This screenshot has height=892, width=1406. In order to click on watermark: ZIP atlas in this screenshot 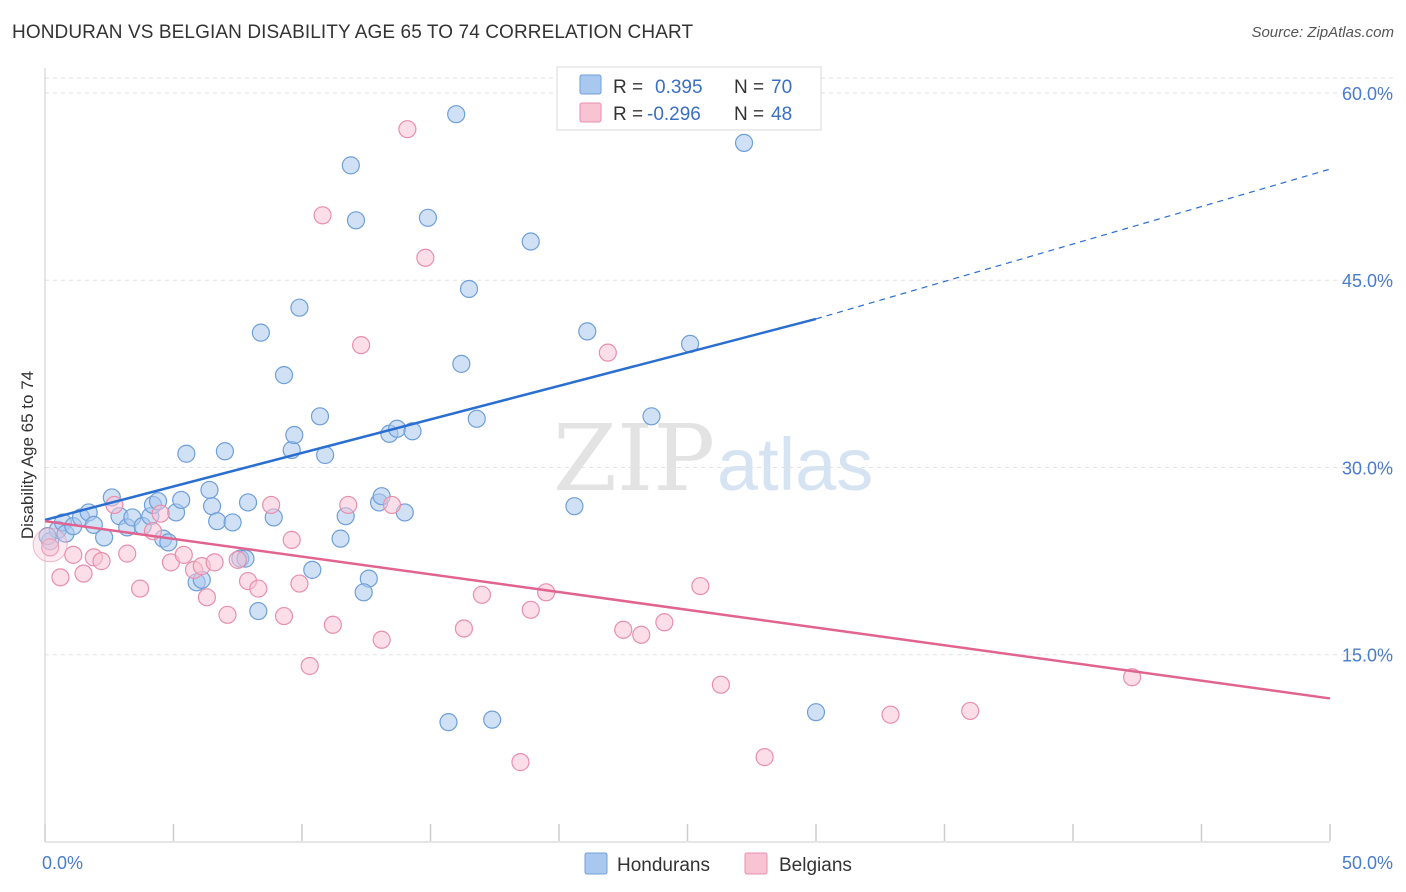, I will do `click(713, 458)`.